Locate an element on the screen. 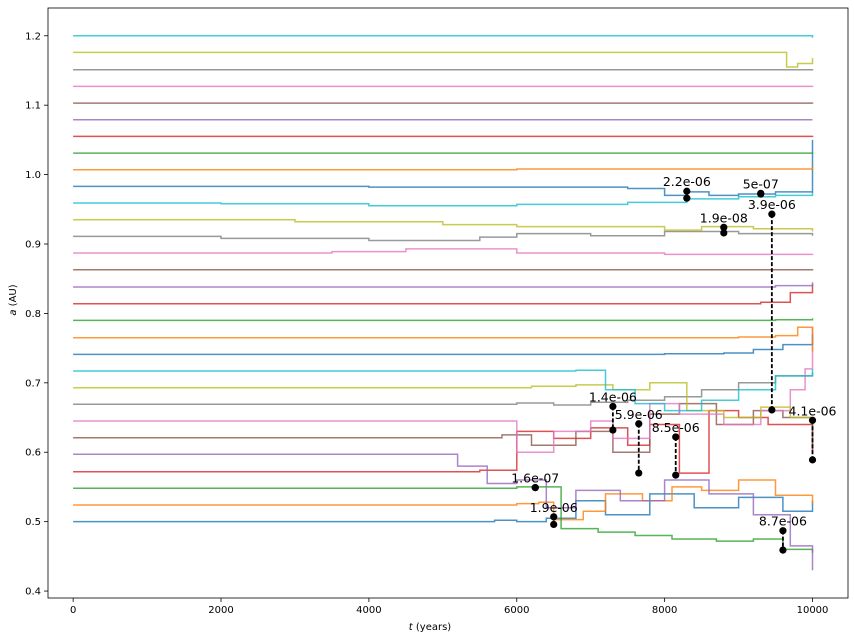  y-tick-label: 0.9 is located at coordinates (33, 245).